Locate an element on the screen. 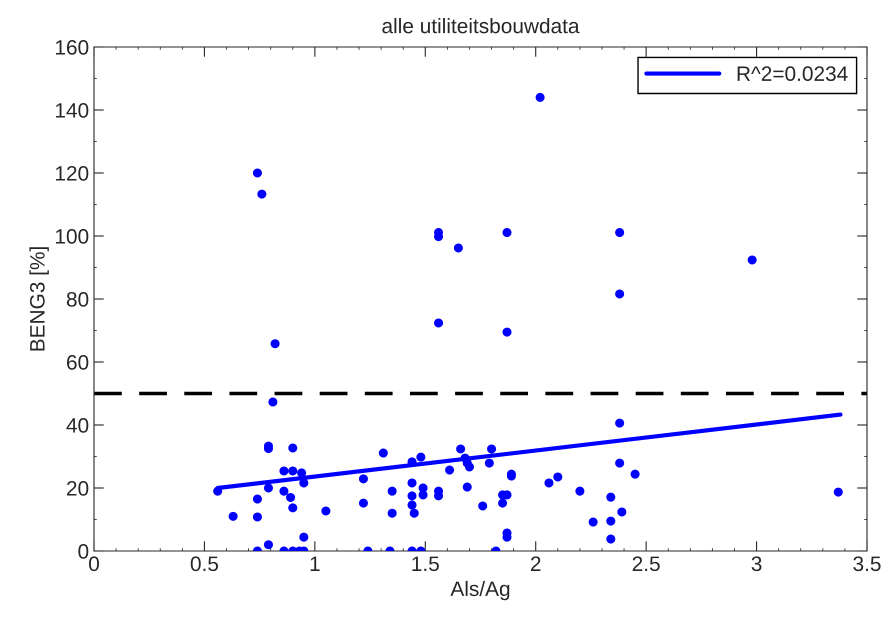 The height and width of the screenshot is (635, 884). x-tick-label: 3.5 is located at coordinates (867, 564).